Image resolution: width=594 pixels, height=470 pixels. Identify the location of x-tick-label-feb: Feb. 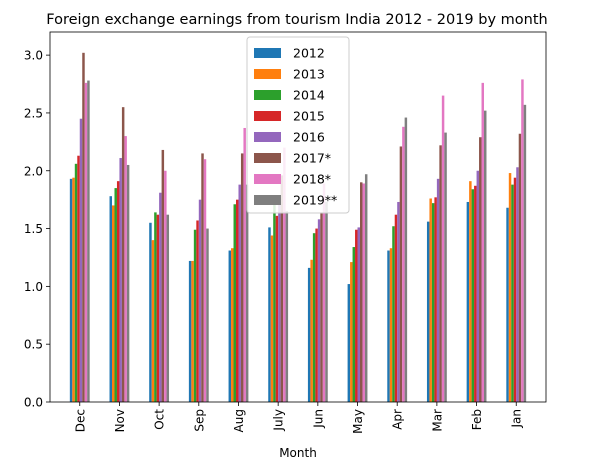
(477, 419).